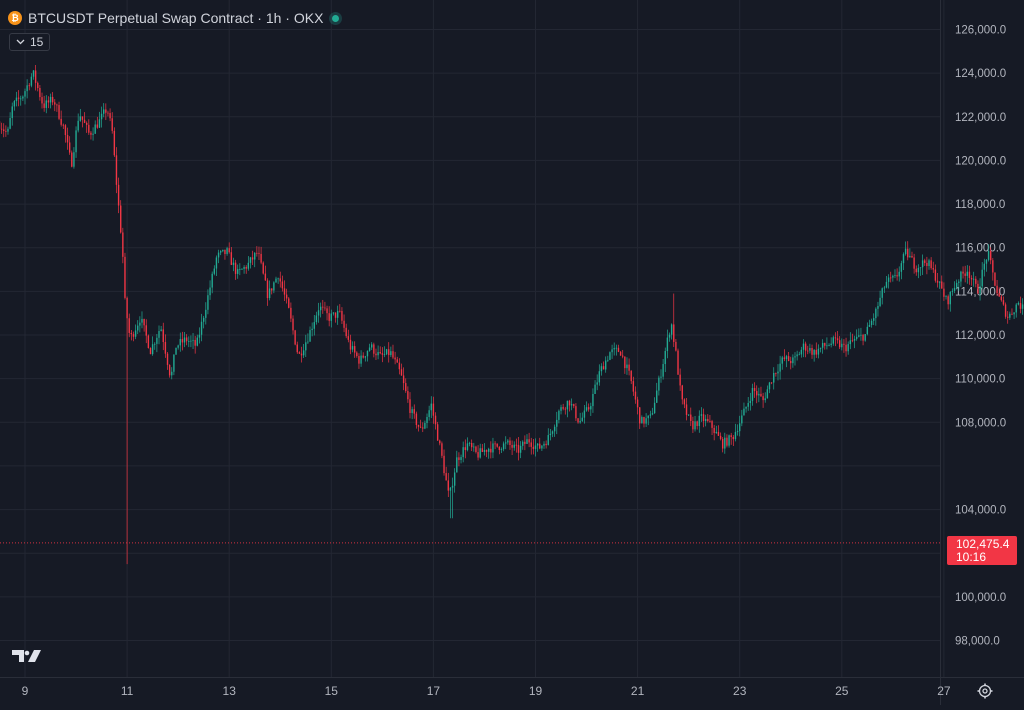 The width and height of the screenshot is (1024, 710). Describe the element at coordinates (982, 550) in the screenshot. I see `last-price-label: 102,475.4 10:16` at that location.